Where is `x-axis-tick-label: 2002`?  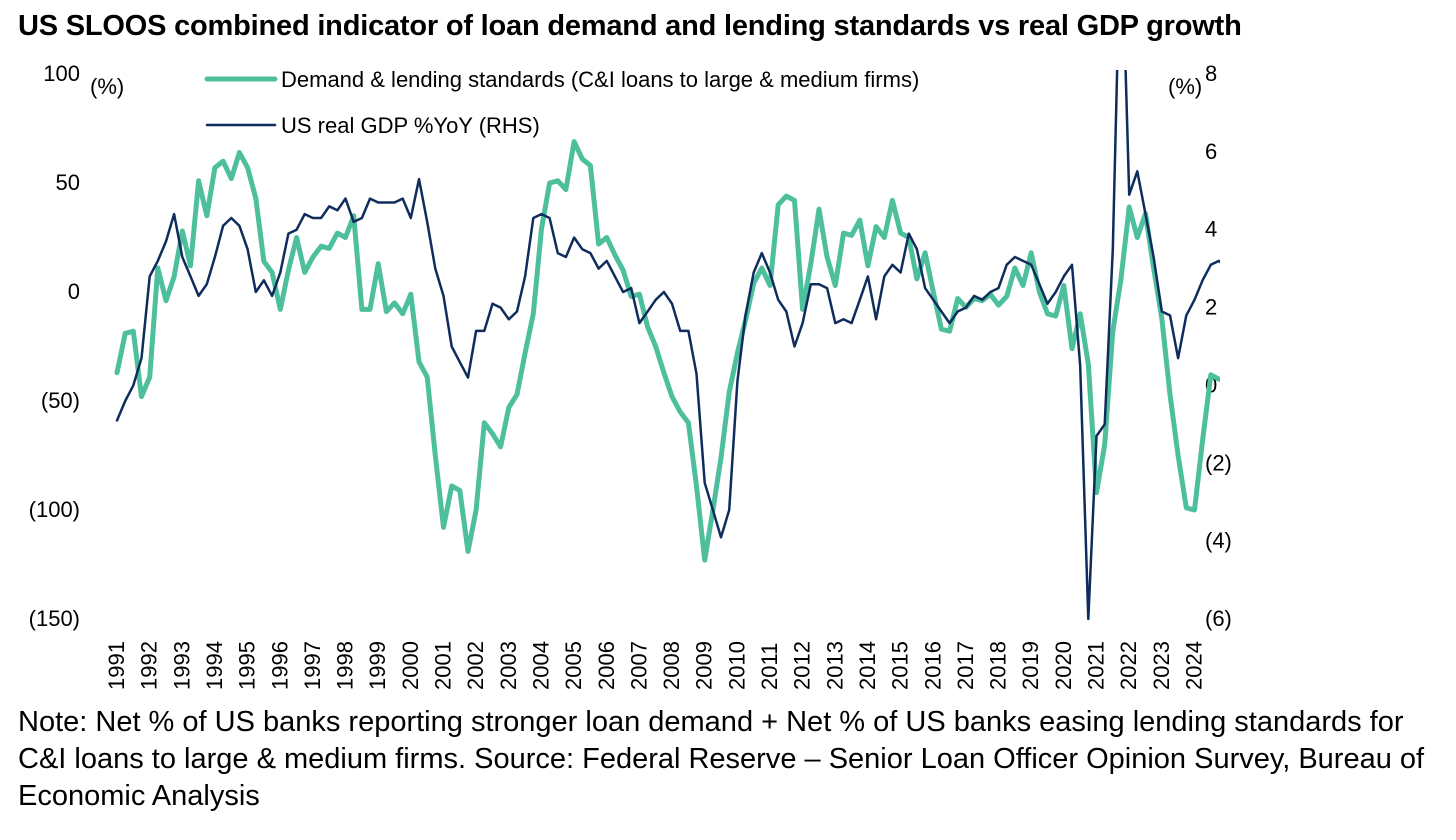 x-axis-tick-label: 2002 is located at coordinates (475, 665).